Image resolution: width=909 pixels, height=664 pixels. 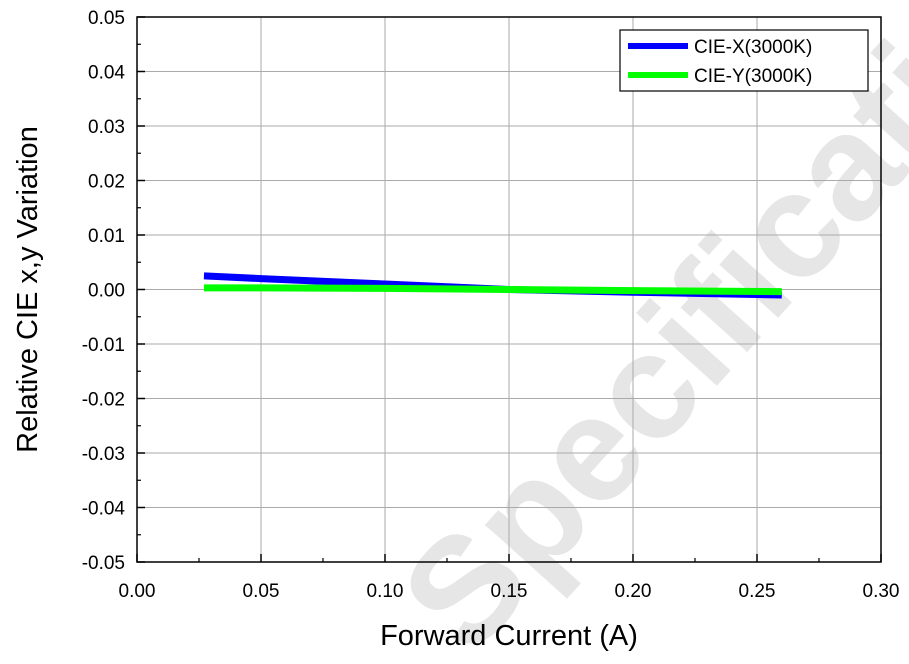 I want to click on series-group, so click(x=492, y=285).